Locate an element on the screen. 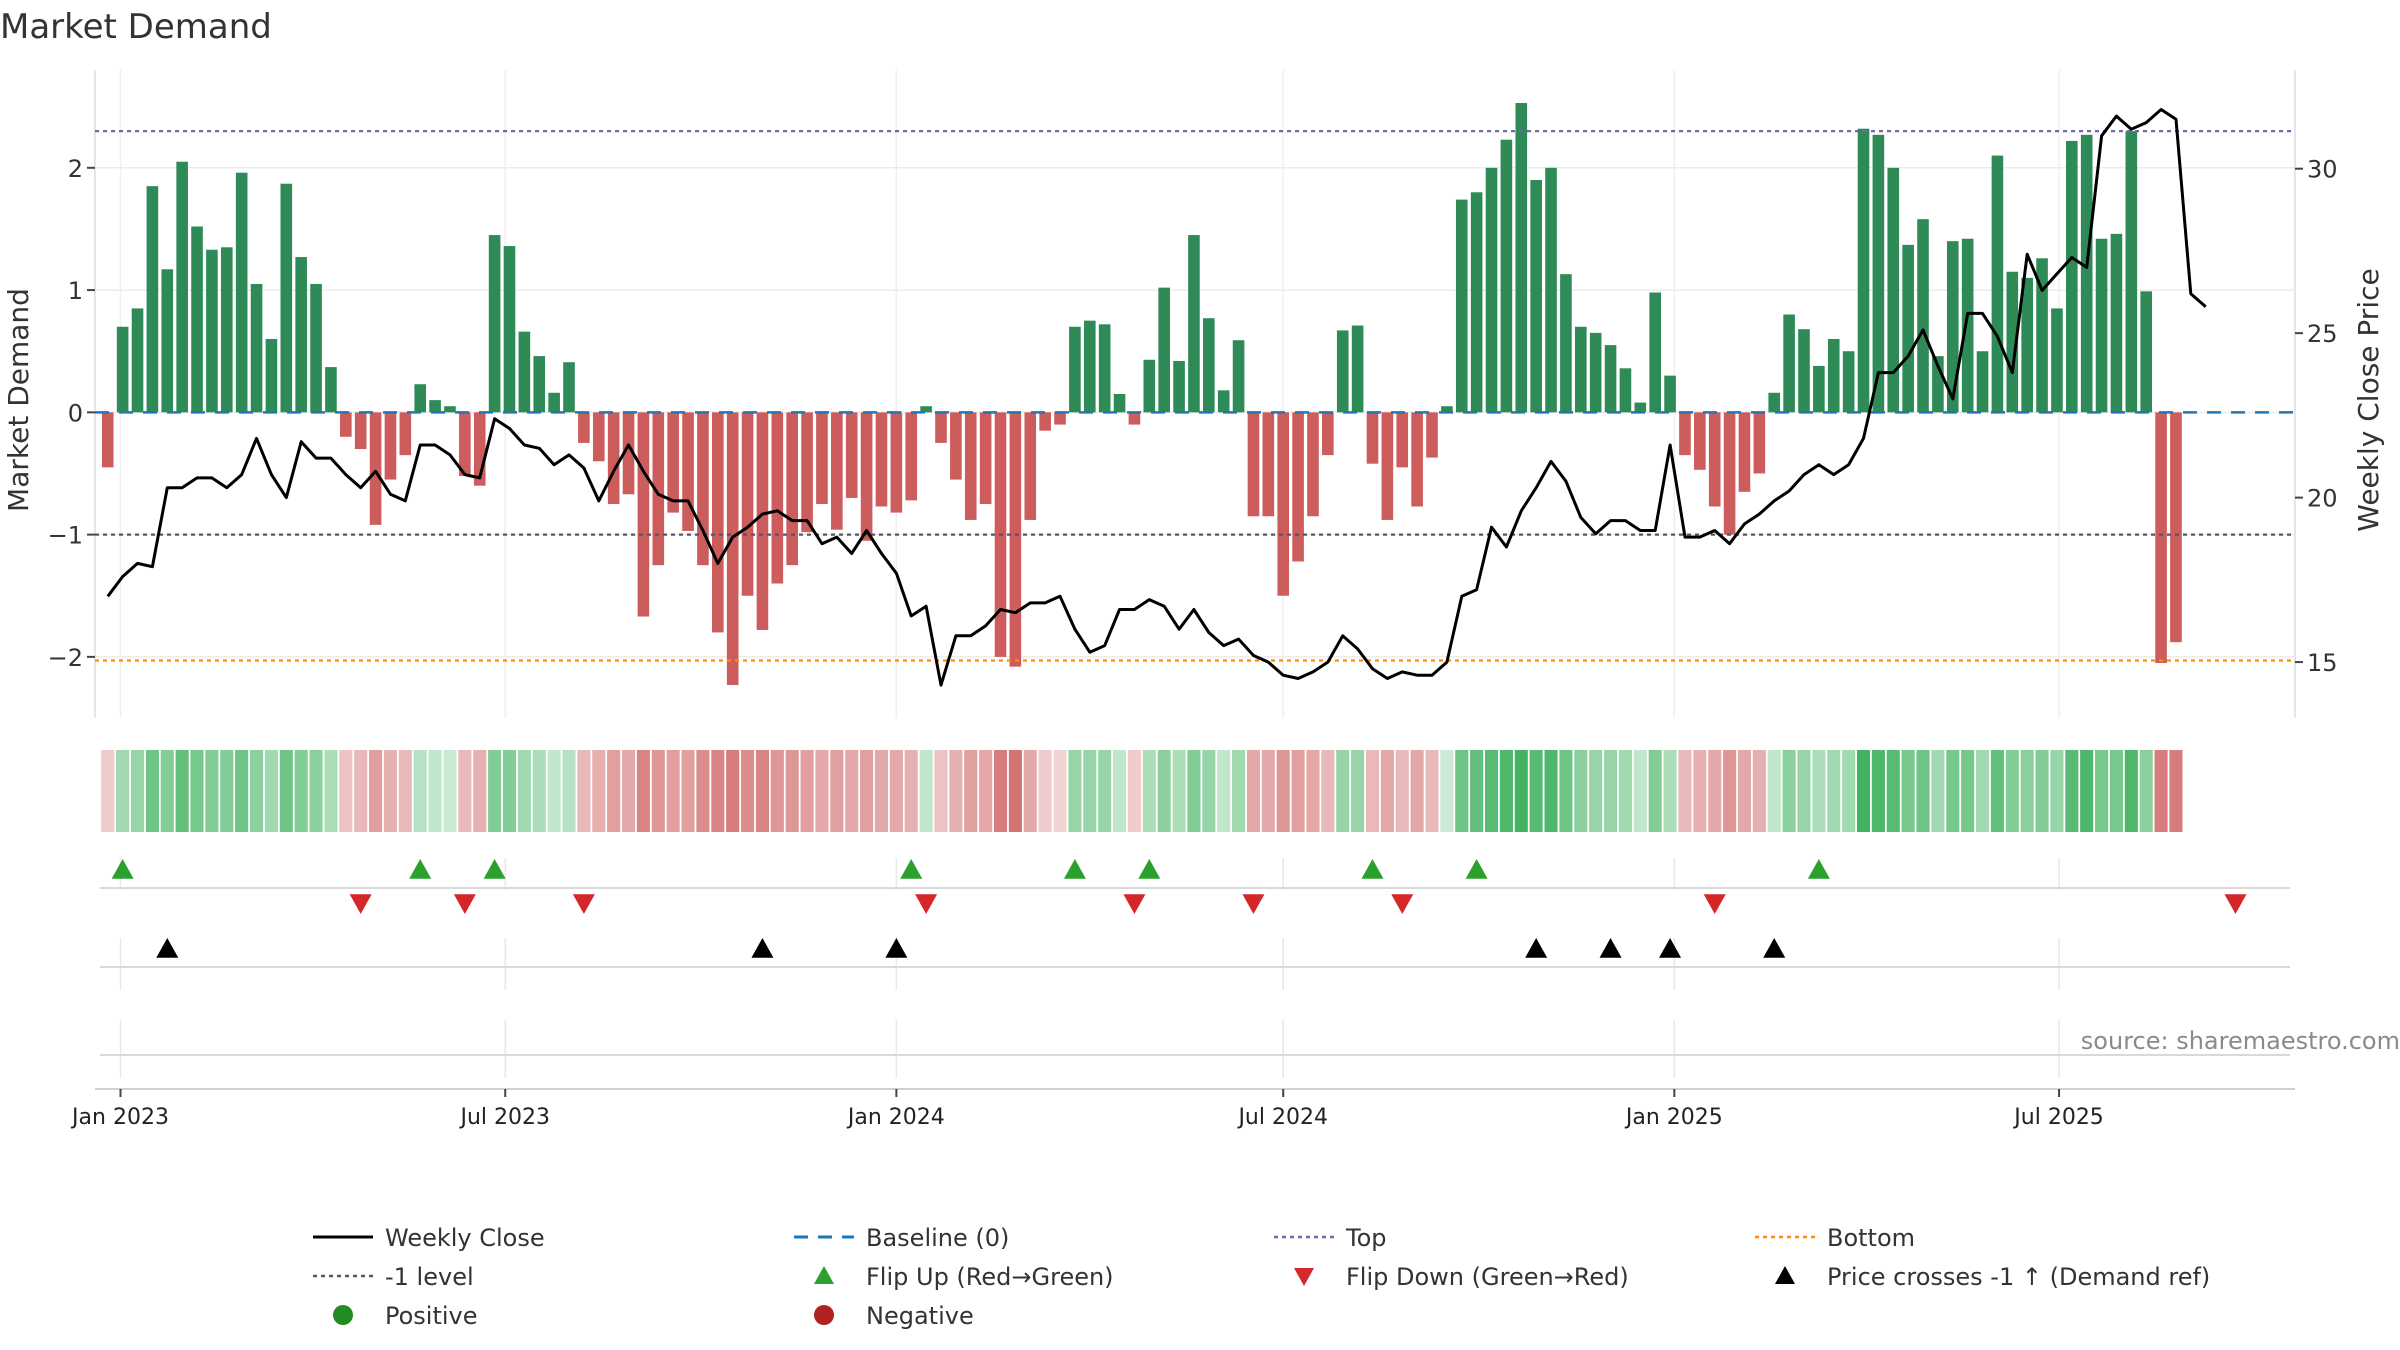 The height and width of the screenshot is (1350, 2400). legend-item: Negative is located at coordinates (894, 1316).